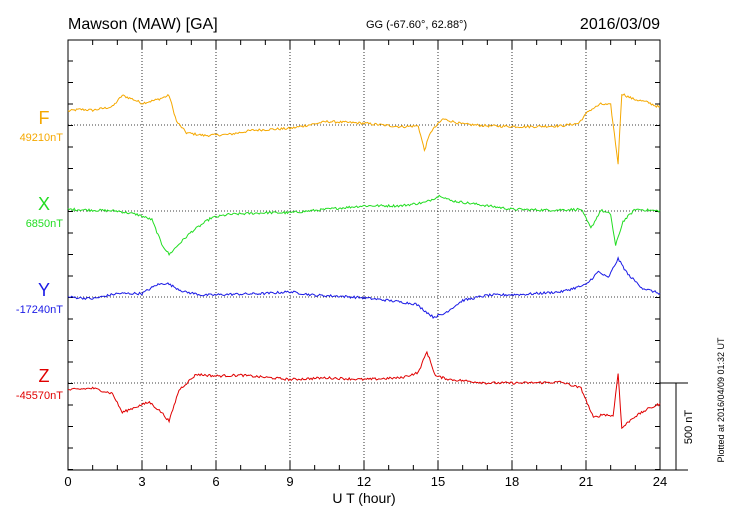 This screenshot has width=730, height=520. I want to click on series-baseline-F: 49210nT, so click(42, 138).